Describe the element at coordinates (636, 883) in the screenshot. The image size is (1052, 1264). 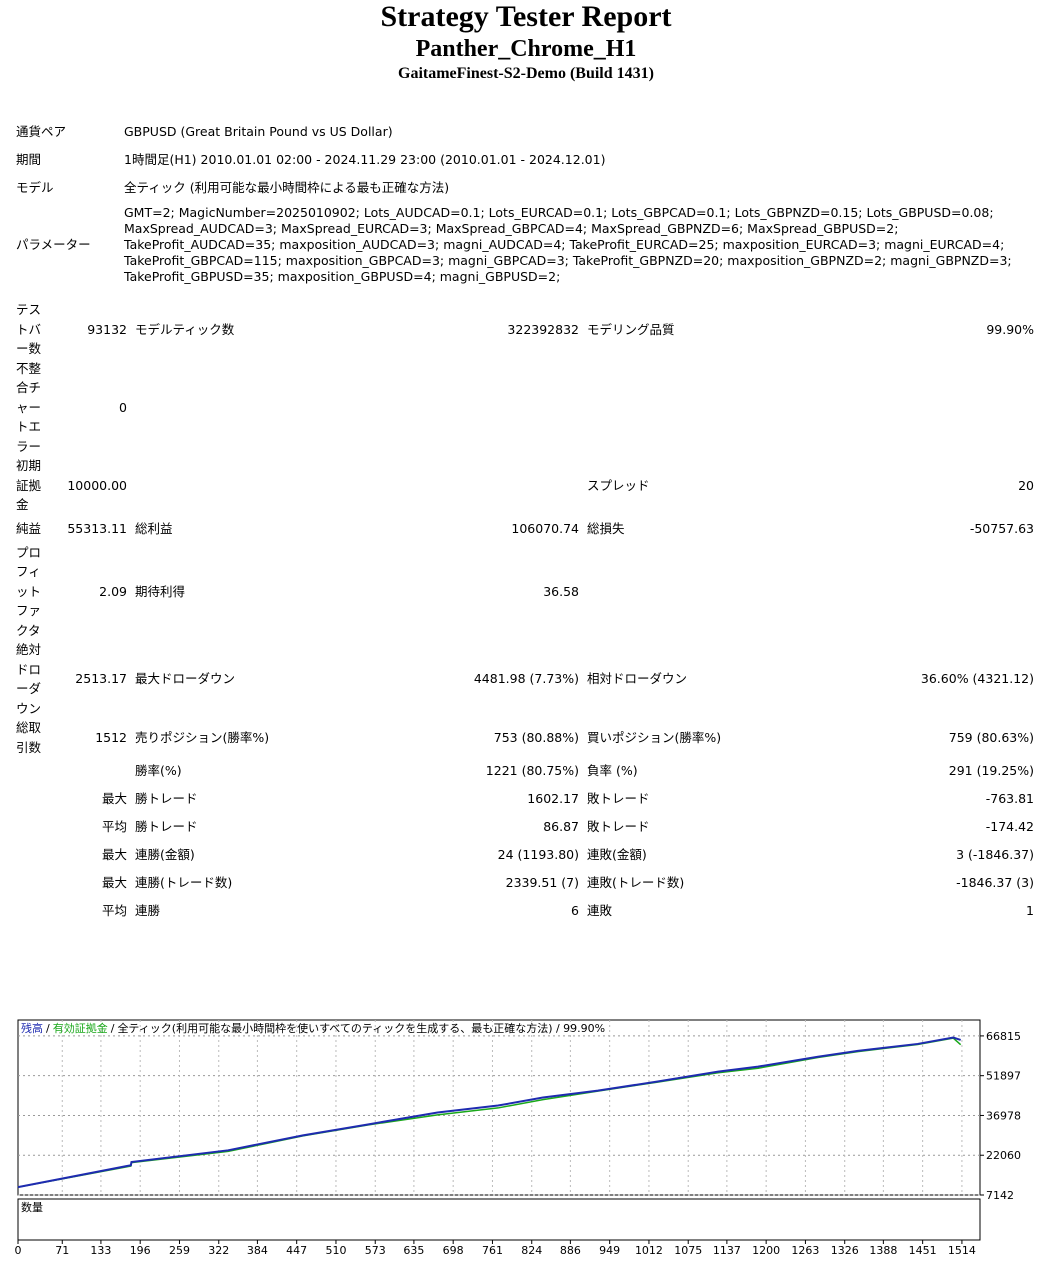
I see `stat-label: 連敗(トレード数)` at that location.